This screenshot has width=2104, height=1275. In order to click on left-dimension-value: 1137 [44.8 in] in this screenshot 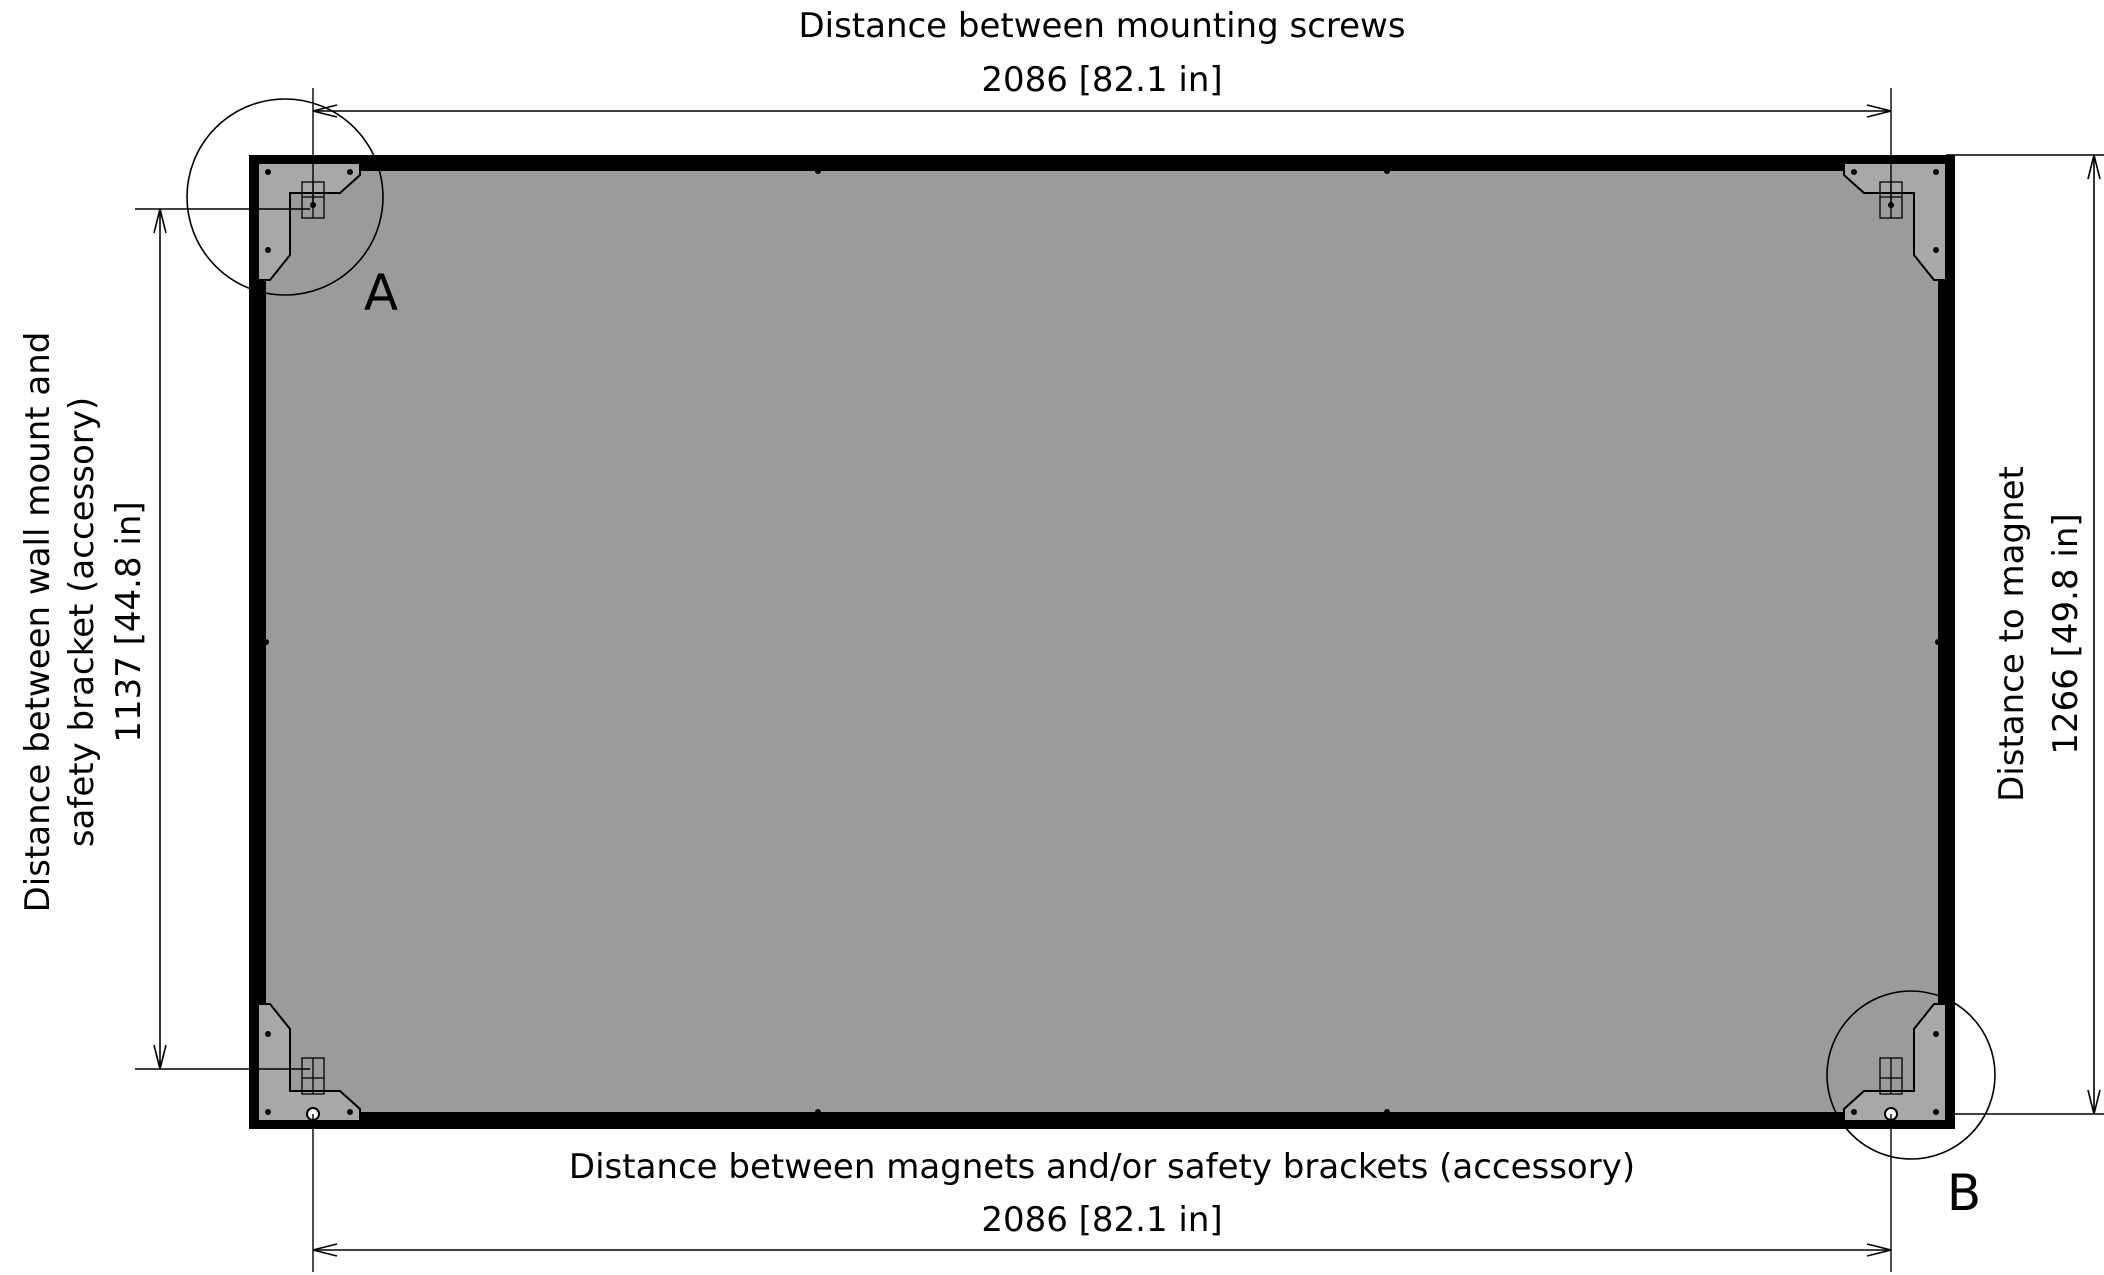, I will do `click(129, 621)`.